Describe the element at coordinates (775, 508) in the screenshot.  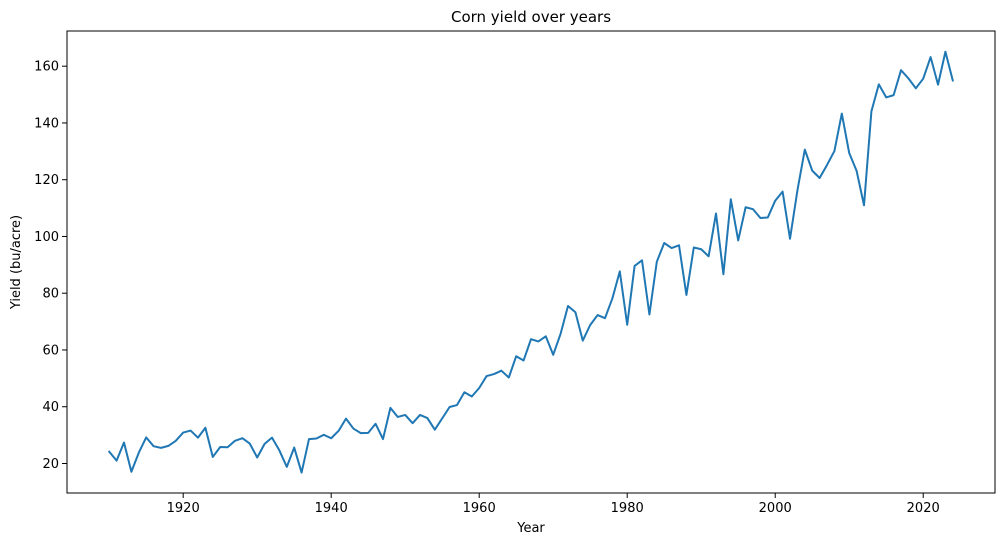
I see `x-tick-label: 2000` at that location.